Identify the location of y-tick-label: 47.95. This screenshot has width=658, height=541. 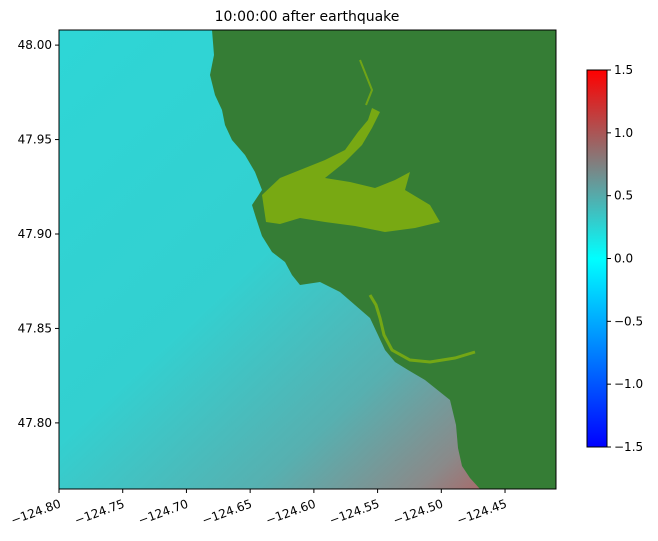
(35, 140).